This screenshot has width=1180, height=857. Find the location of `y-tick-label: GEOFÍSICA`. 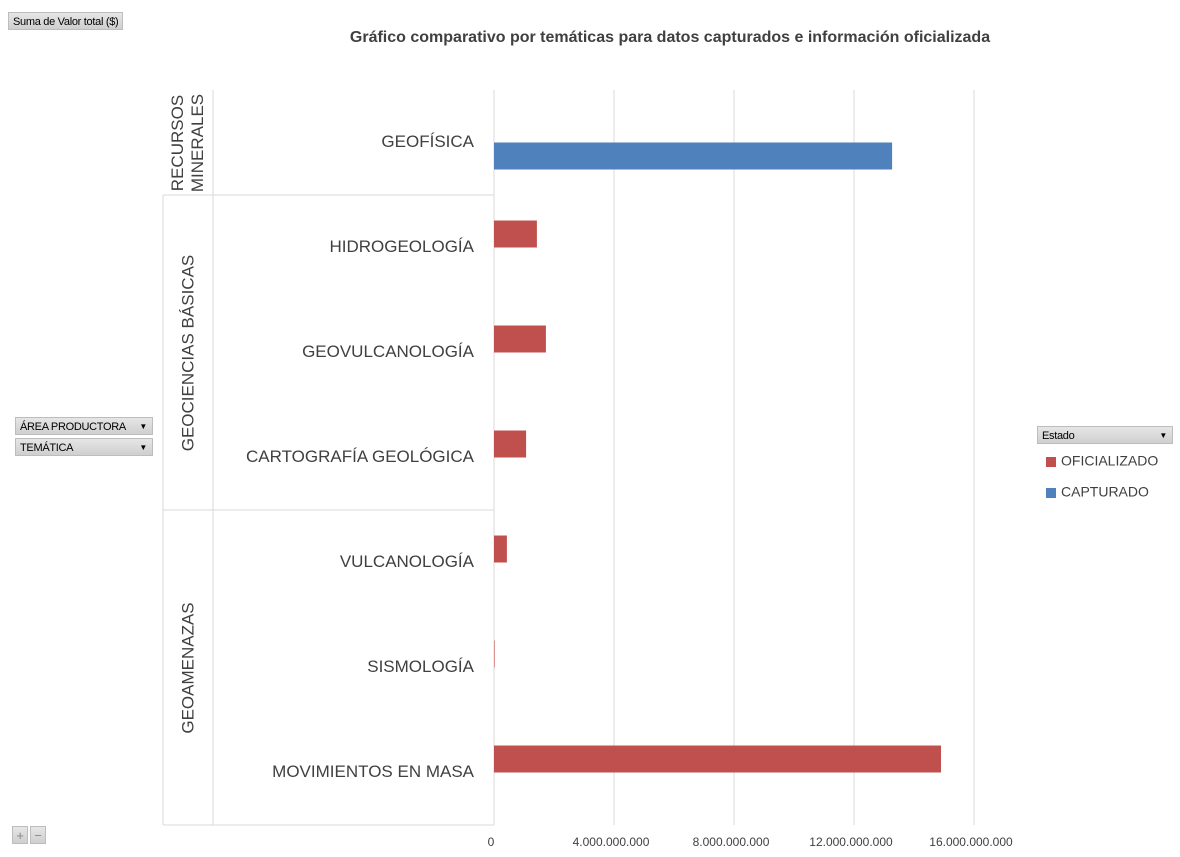

y-tick-label: GEOFÍSICA is located at coordinates (427, 141).